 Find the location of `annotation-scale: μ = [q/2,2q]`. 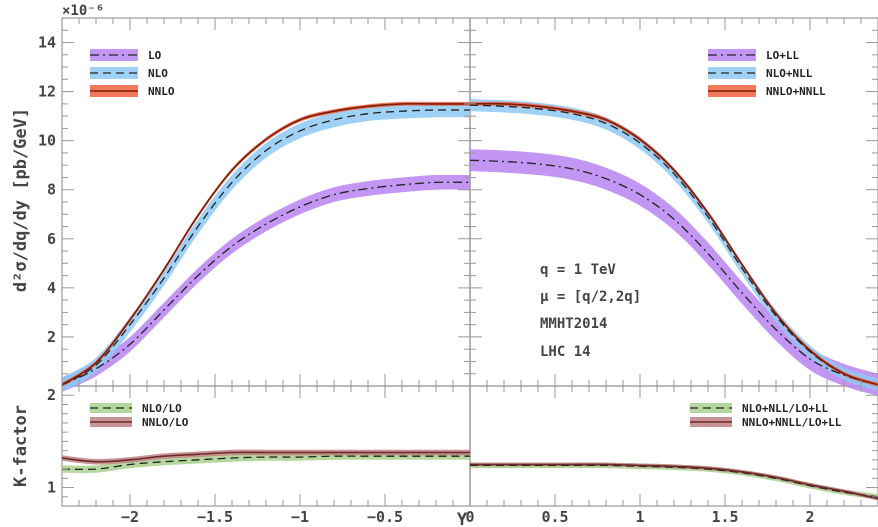

annotation-scale: μ = [q/2,2q] is located at coordinates (590, 297).